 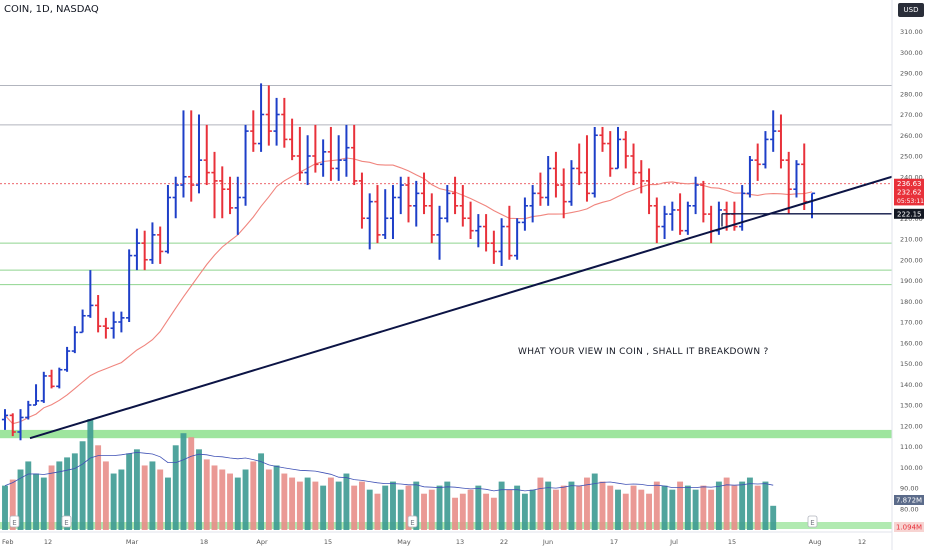 What do you see at coordinates (446, 434) in the screenshot?
I see `support-zone` at bounding box center [446, 434].